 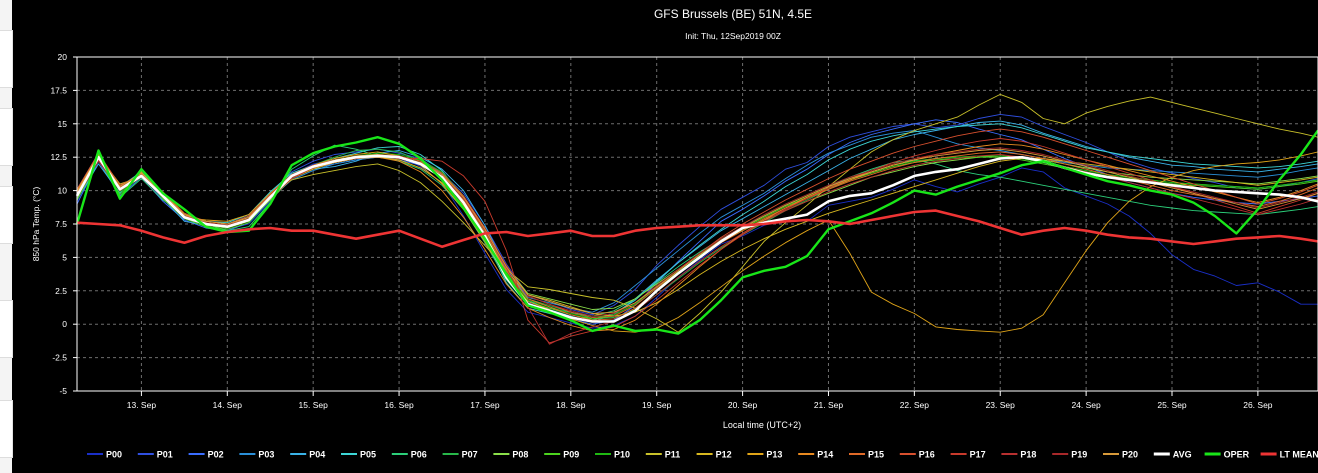 I want to click on legend-label: P10, so click(x=622, y=455).